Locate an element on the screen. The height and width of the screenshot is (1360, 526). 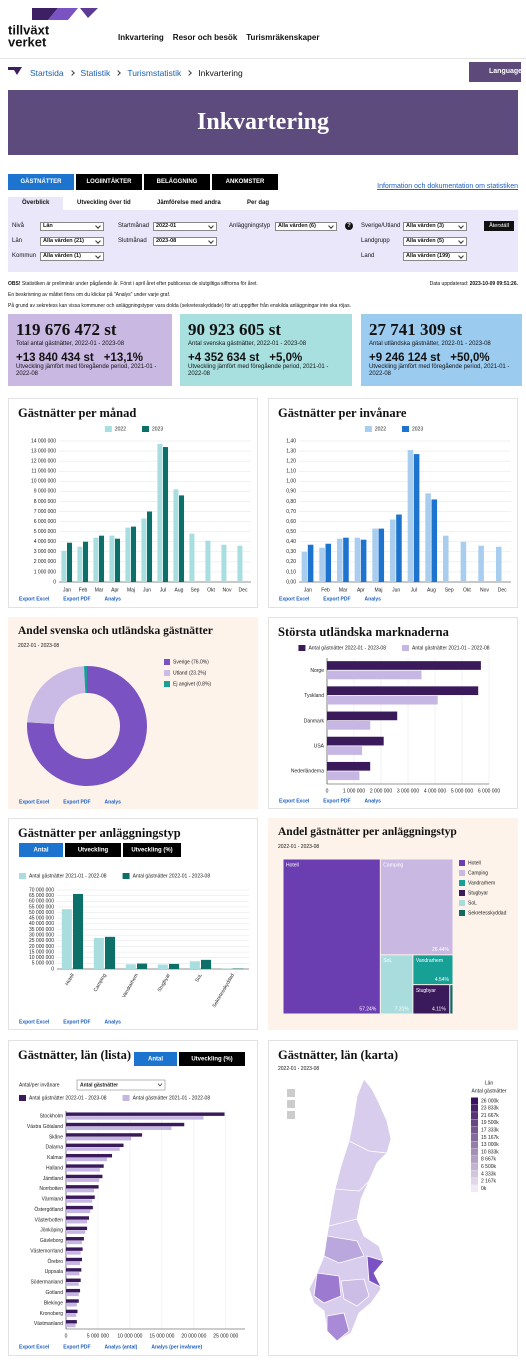
filter-select: Alla värden (6) is located at coordinates (306, 226).